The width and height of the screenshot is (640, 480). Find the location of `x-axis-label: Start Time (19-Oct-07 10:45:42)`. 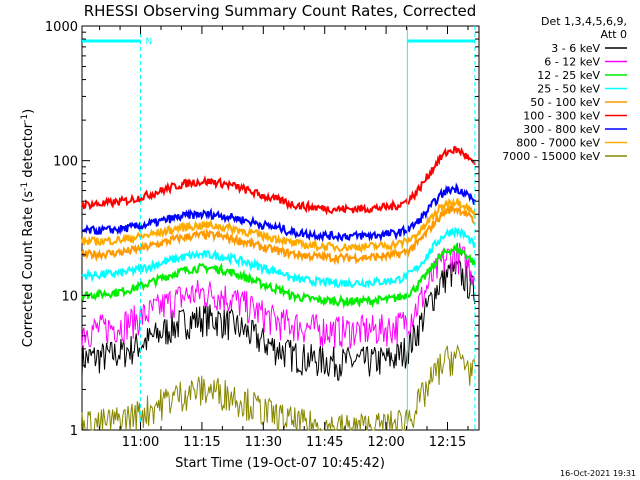

x-axis-label: Start Time (19-Oct-07 10:45:42) is located at coordinates (280, 463).